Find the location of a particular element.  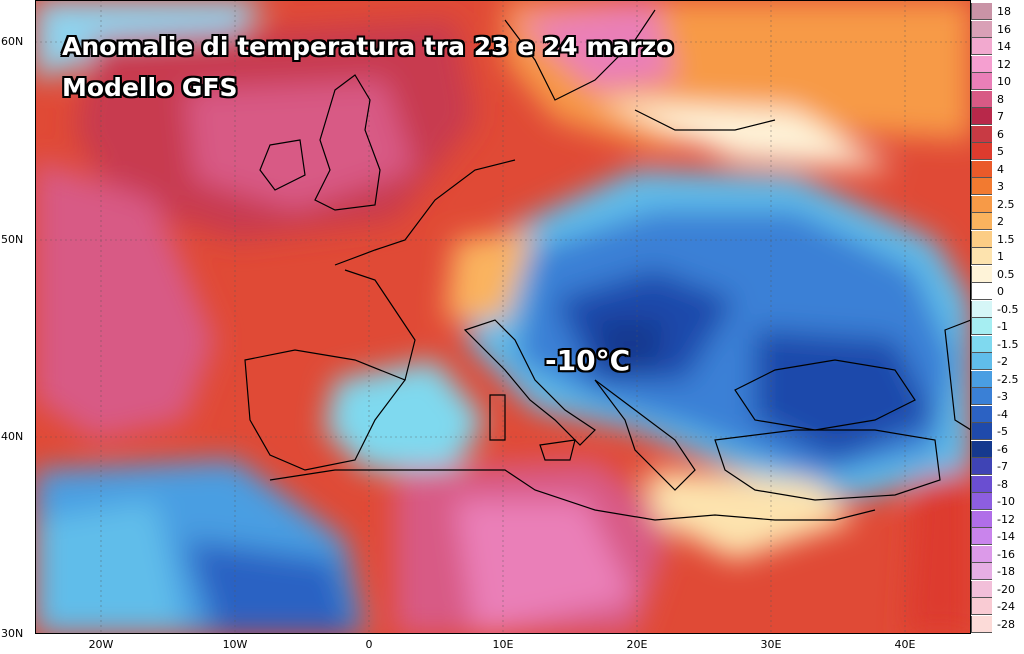

legend-item: 0 is located at coordinates (997, 291).